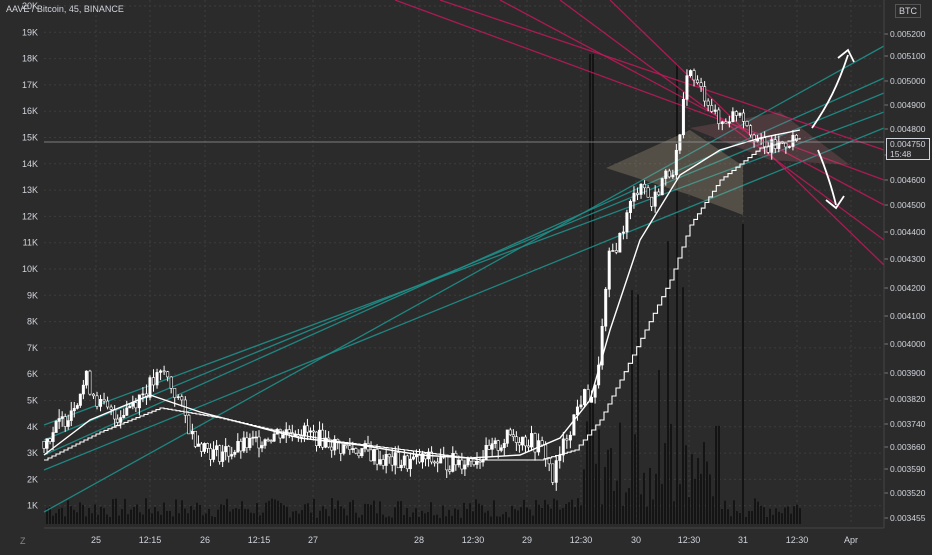  Describe the element at coordinates (908, 493) in the screenshot. I see `right-tick-label: 0.003520` at that location.